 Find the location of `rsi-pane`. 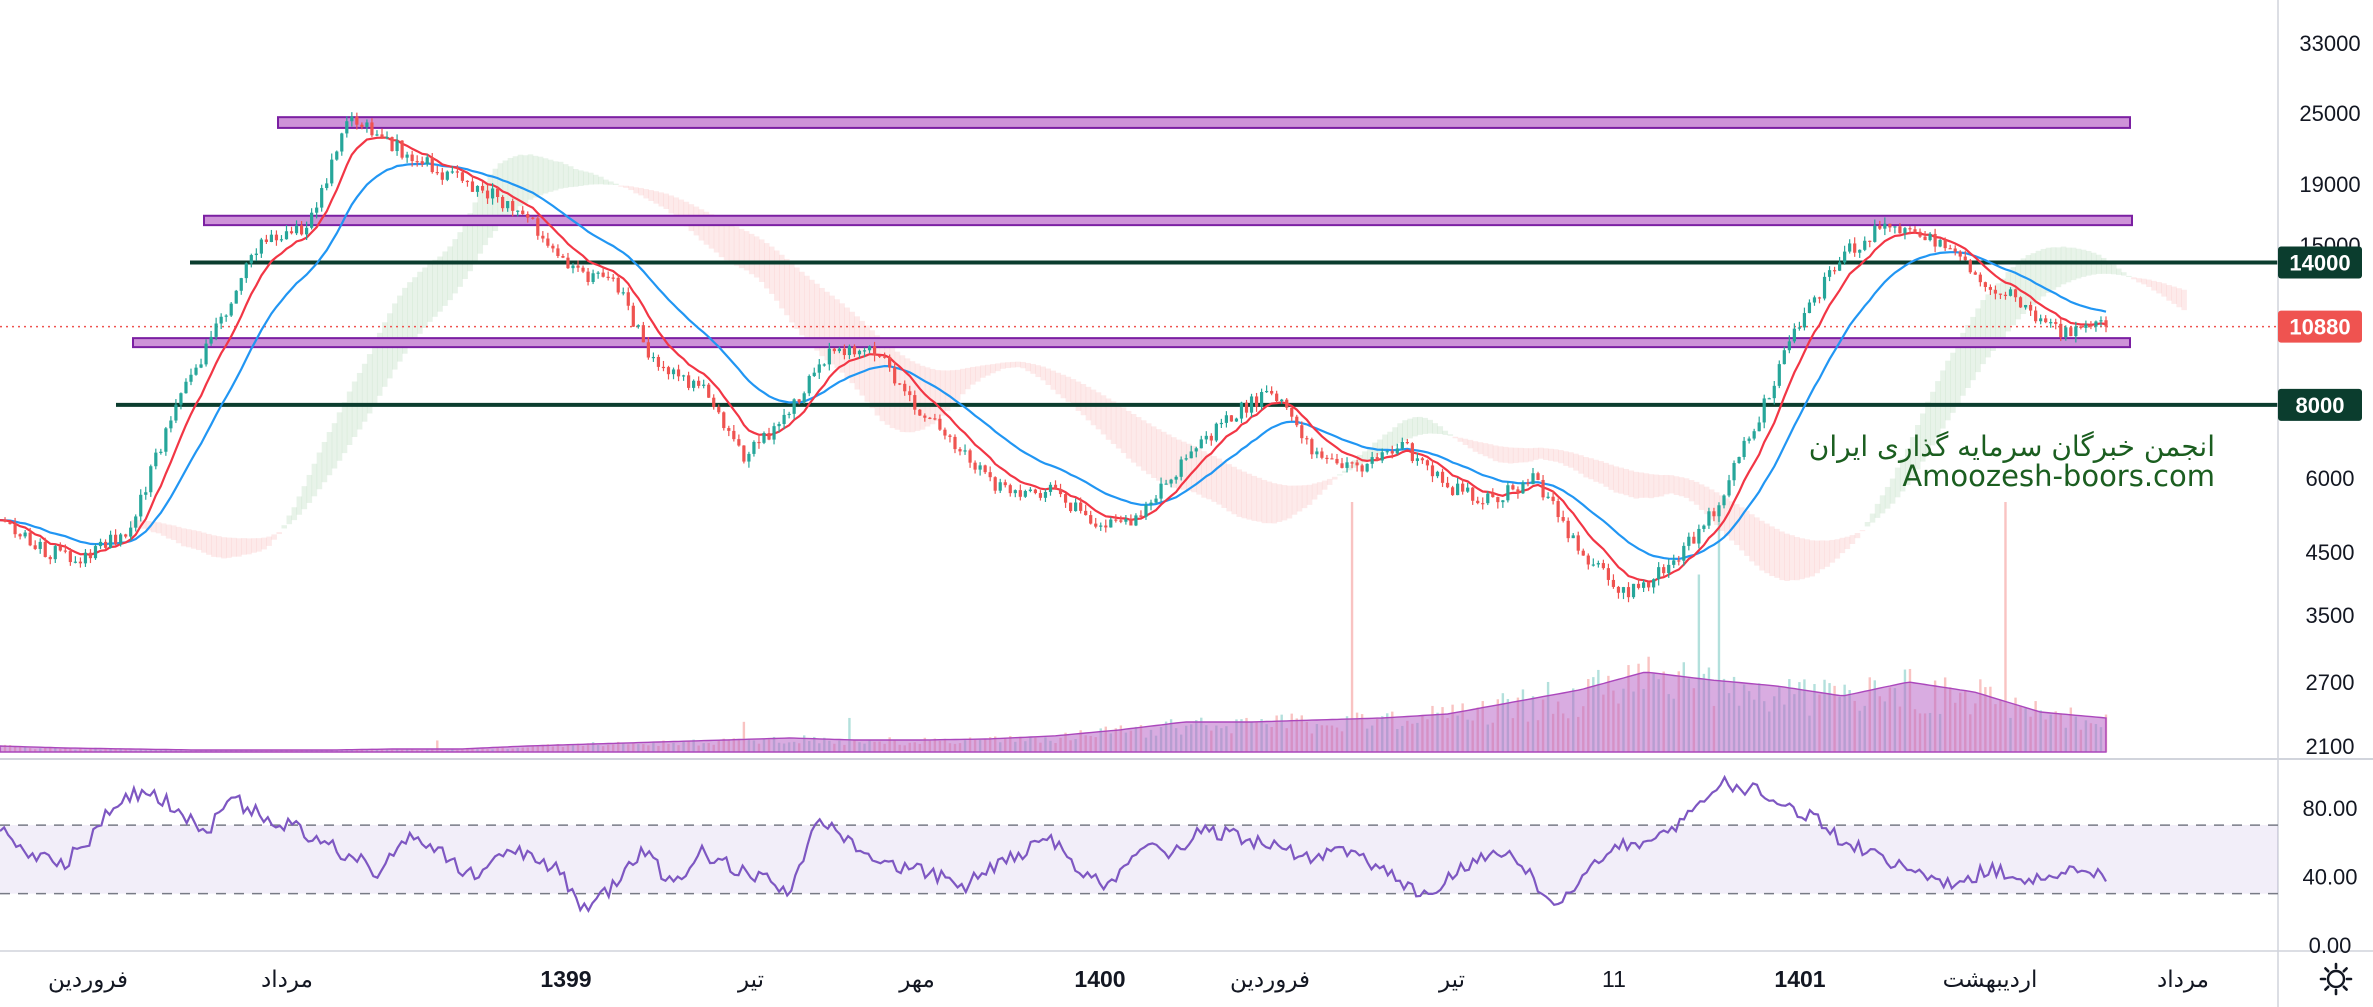

rsi-pane is located at coordinates (1139, 843).